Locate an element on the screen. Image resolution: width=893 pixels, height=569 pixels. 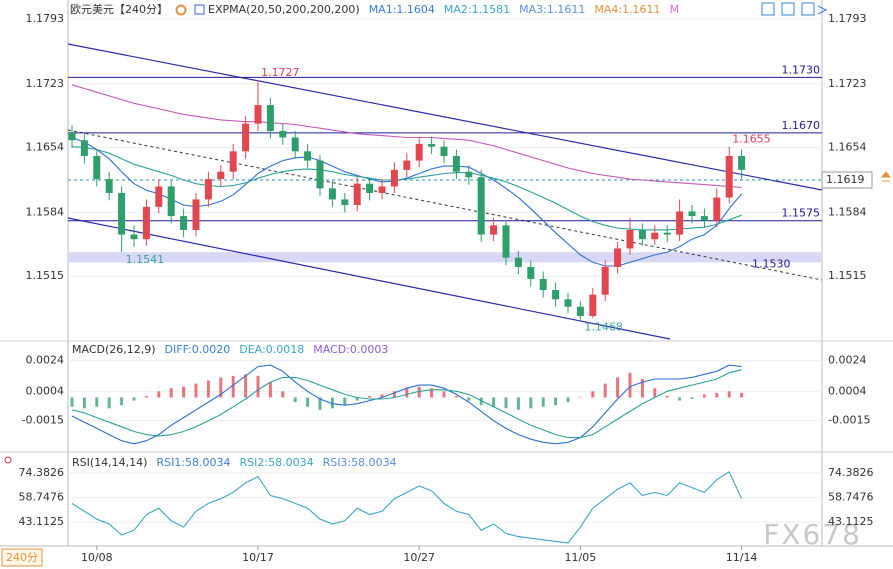
trough-label: 1.1541 is located at coordinates (145, 259).